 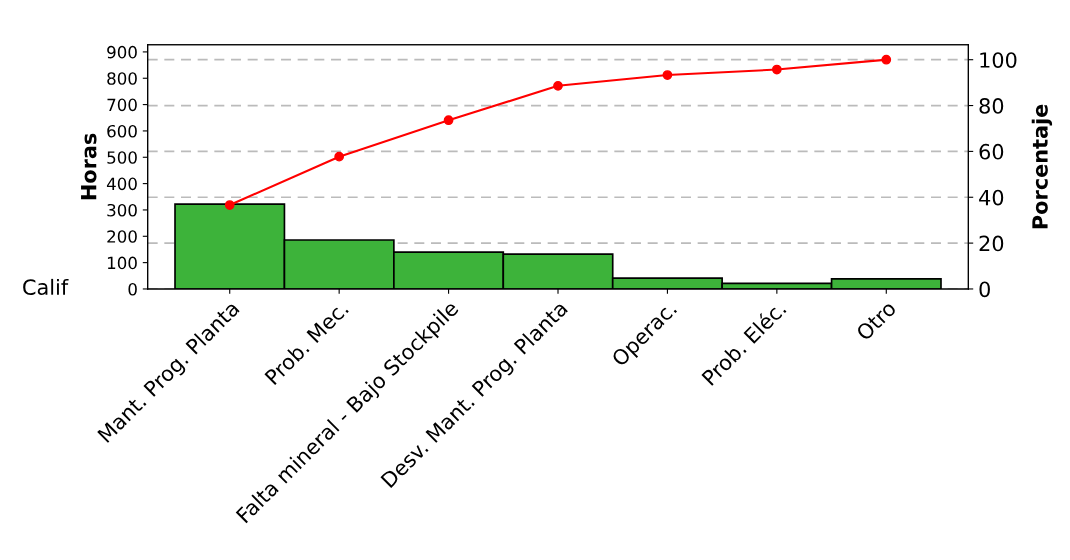 I want to click on y-tick-label: 700, so click(x=122, y=105).